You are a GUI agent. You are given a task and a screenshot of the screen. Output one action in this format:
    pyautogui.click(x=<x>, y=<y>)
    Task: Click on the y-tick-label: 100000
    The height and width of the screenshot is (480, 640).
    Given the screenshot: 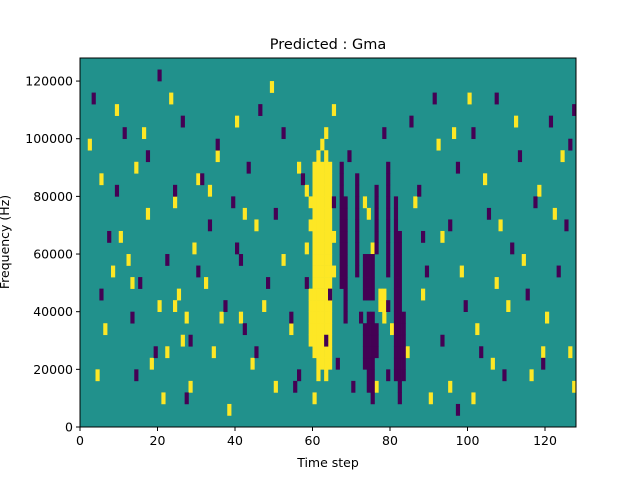 What is the action you would take?
    pyautogui.click(x=49, y=138)
    